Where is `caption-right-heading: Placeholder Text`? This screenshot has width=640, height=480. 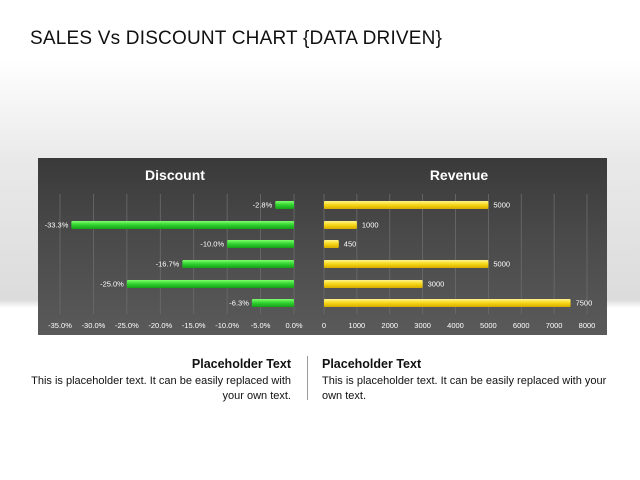 caption-right-heading: Placeholder Text is located at coordinates (372, 364).